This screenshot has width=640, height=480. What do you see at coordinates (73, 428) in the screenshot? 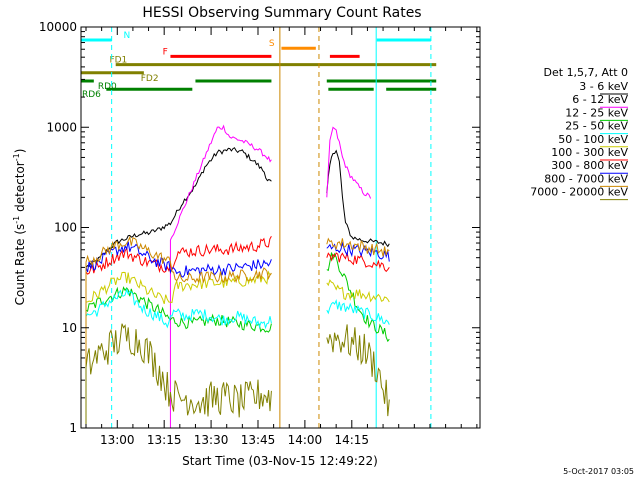
I see `y-tick-label: 1` at bounding box center [73, 428].